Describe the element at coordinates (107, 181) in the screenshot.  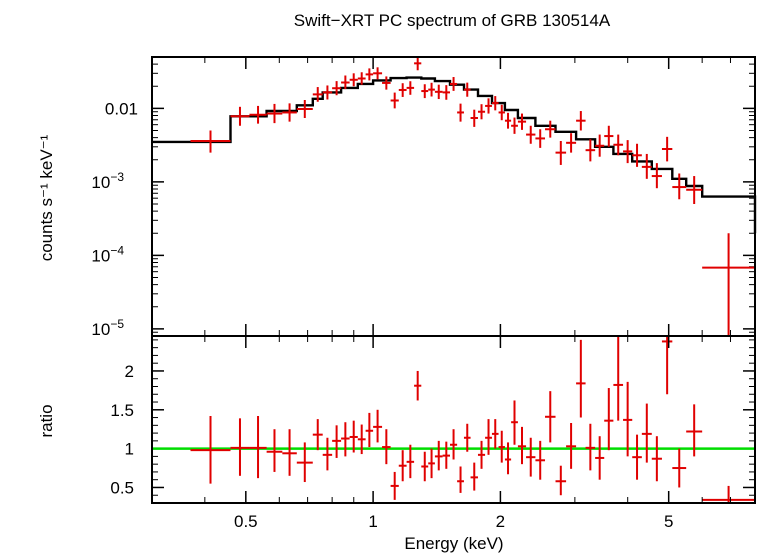
I see `y-tick-label: 10⁻³` at that location.